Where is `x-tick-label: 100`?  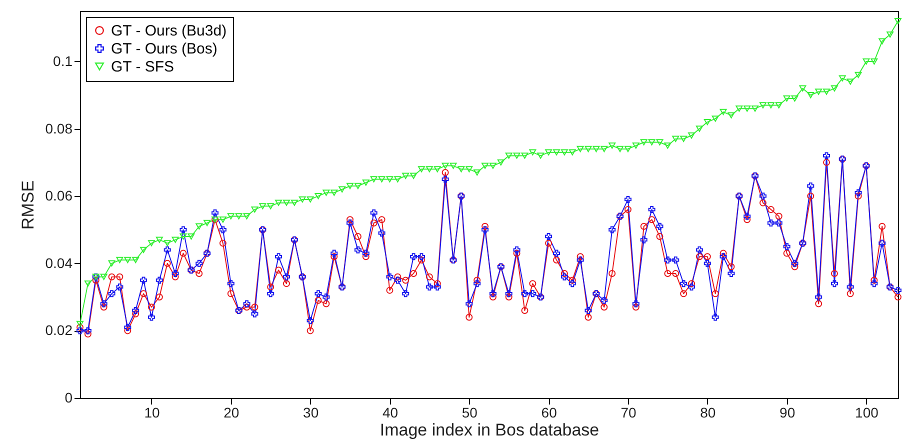 x-tick-label: 100 is located at coordinates (867, 412).